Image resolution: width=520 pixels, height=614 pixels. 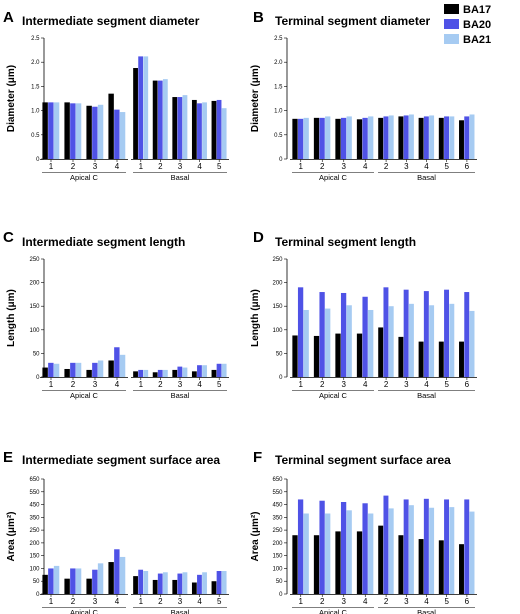 I want to click on y-tick-label: 550, so click(x=34, y=493).